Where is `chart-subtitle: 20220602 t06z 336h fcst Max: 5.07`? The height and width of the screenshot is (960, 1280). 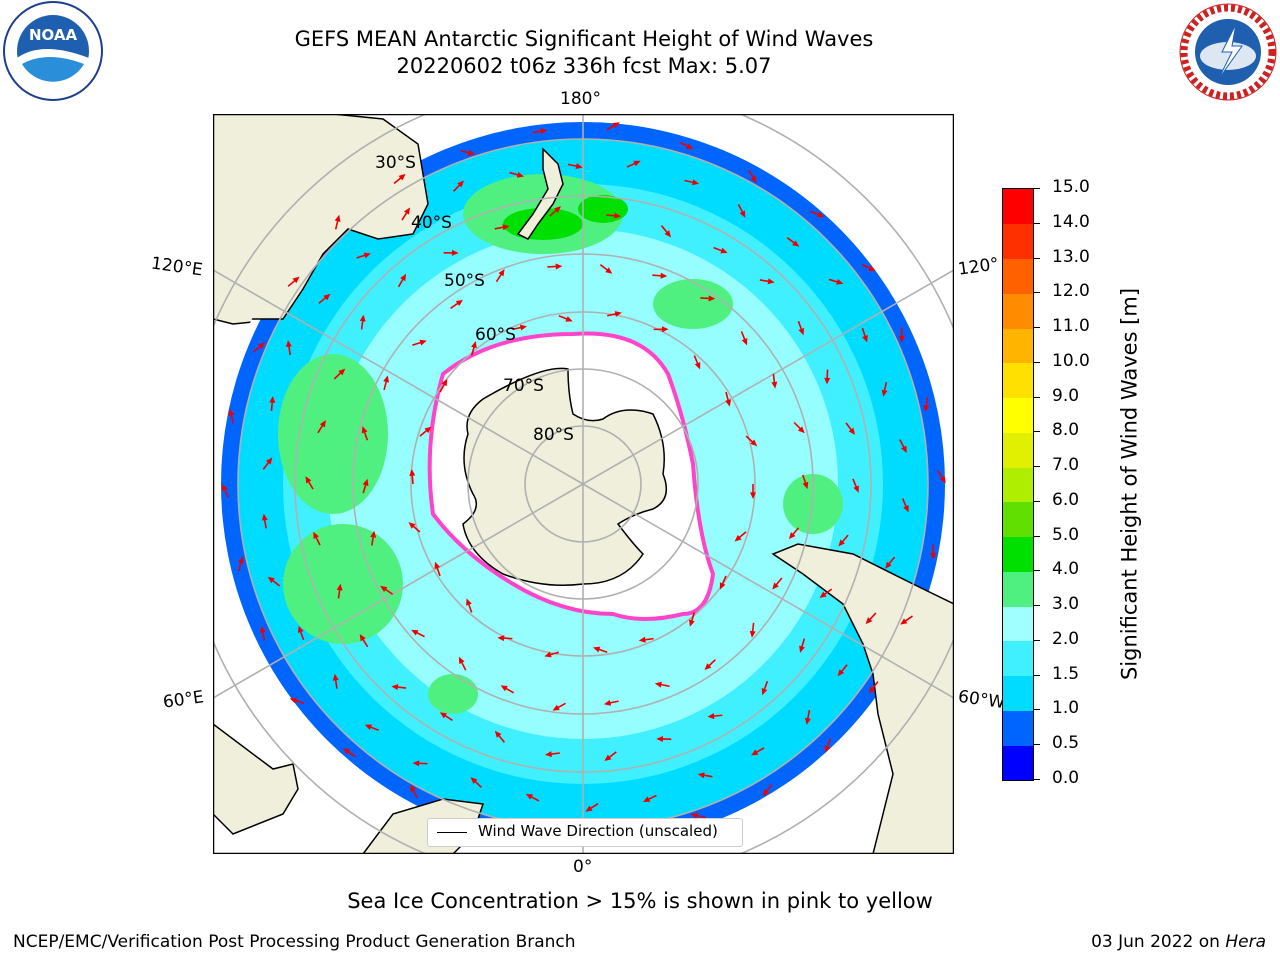
chart-subtitle: 20220602 t06z 336h fcst Max: 5.07 is located at coordinates (584, 66).